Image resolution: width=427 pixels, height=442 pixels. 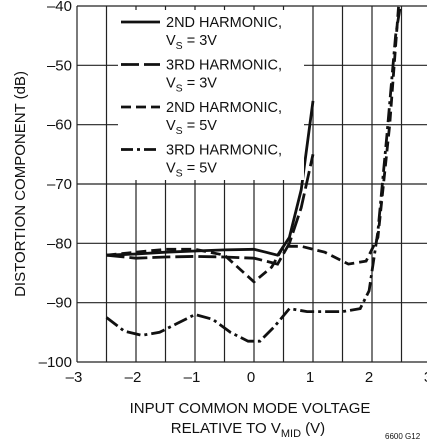 What do you see at coordinates (55, 362) in the screenshot?
I see `y-tick-label: –100` at bounding box center [55, 362].